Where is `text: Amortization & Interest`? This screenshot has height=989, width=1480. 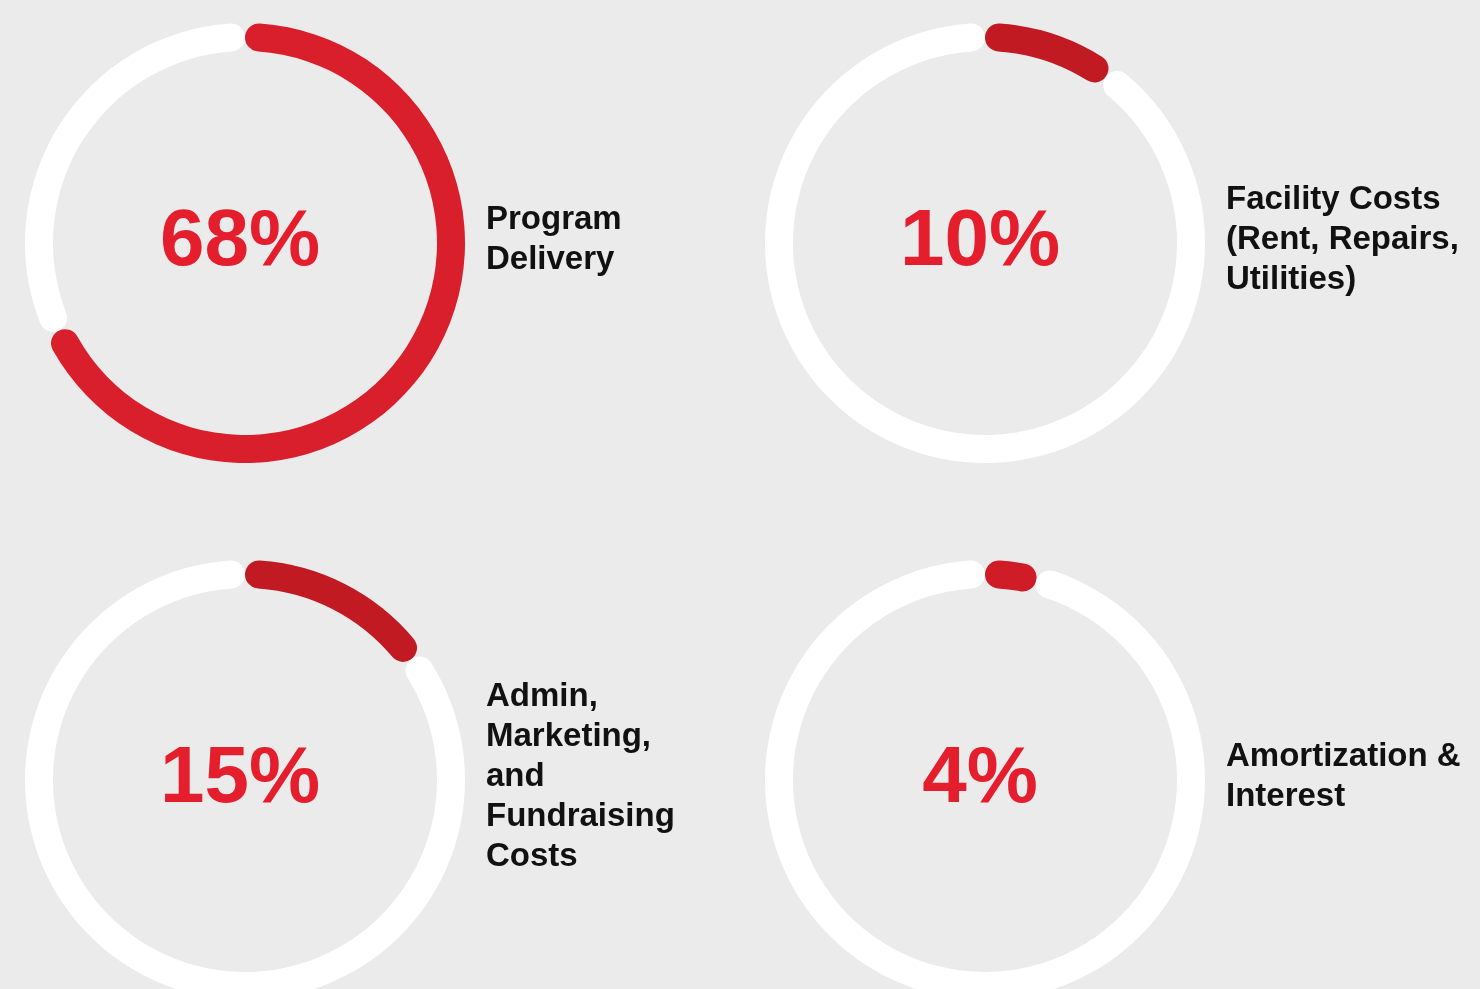
text: Amortization & Interest is located at coordinates (1344, 775).